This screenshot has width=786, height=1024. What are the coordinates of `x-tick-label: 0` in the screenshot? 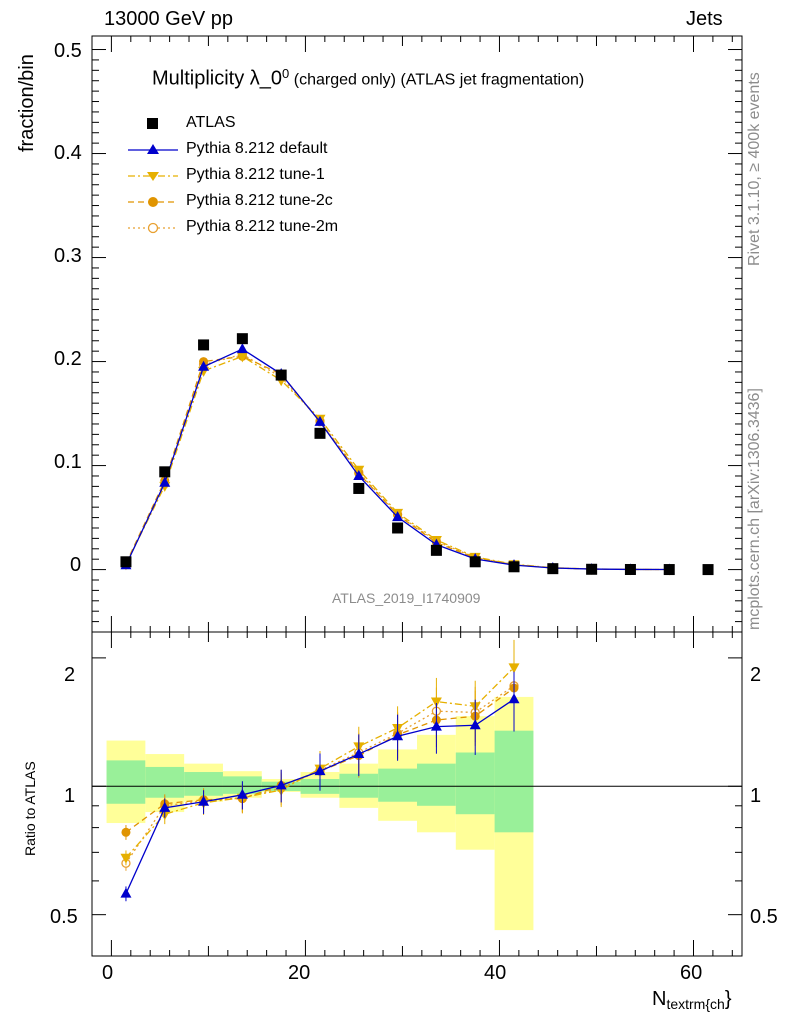 It's located at (108, 973).